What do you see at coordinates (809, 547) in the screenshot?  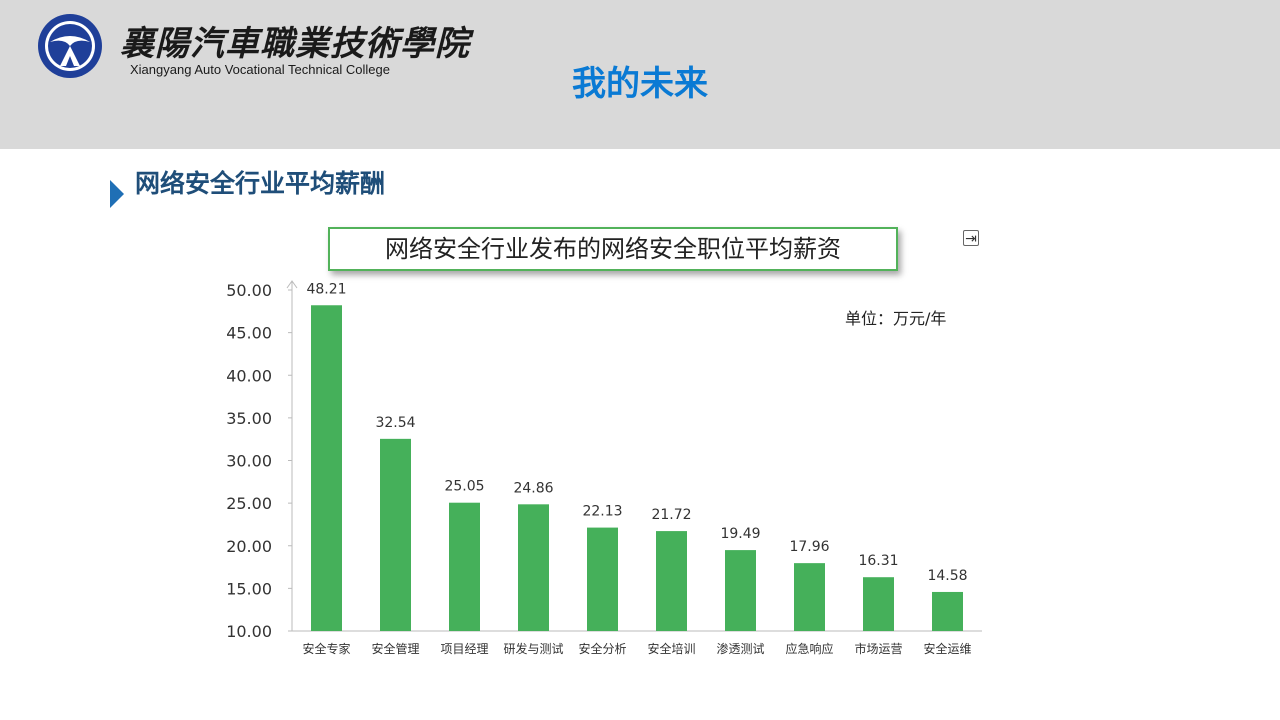 I see `bar-value-label: 17.96` at bounding box center [809, 547].